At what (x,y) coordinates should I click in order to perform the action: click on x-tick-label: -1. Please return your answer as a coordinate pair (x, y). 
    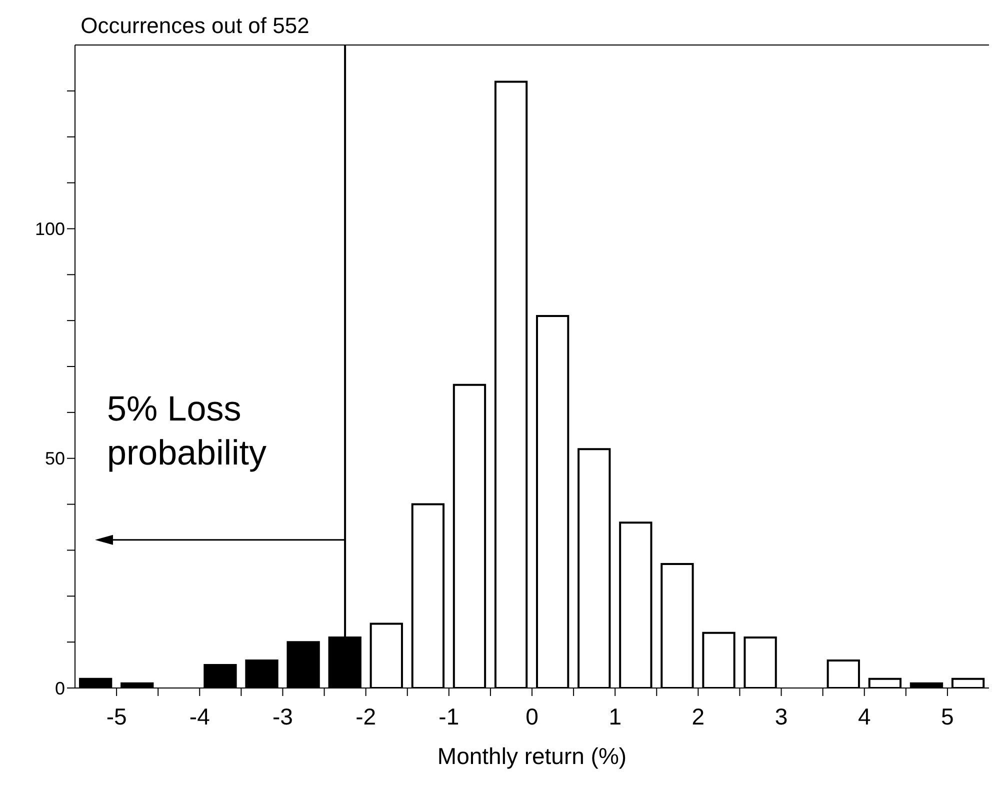
    Looking at the image, I should click on (449, 716).